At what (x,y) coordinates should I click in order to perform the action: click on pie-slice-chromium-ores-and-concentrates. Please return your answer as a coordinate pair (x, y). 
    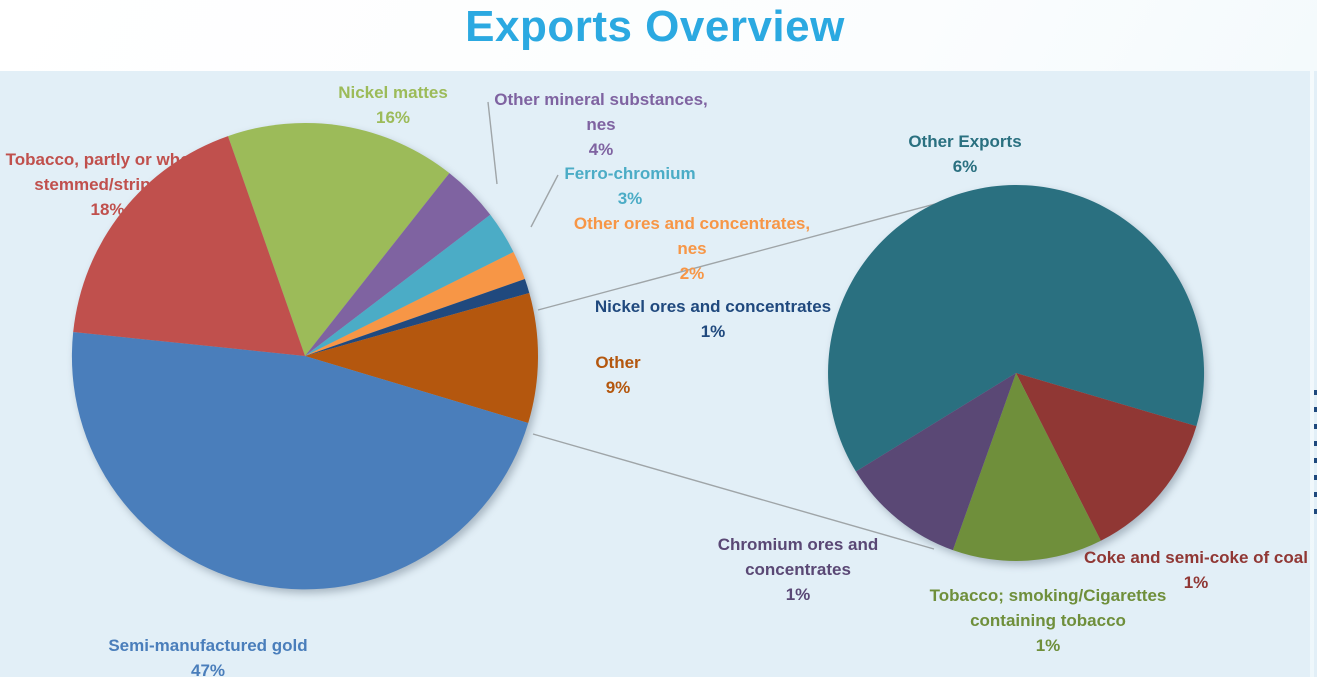
    Looking at the image, I should click on (935, 462).